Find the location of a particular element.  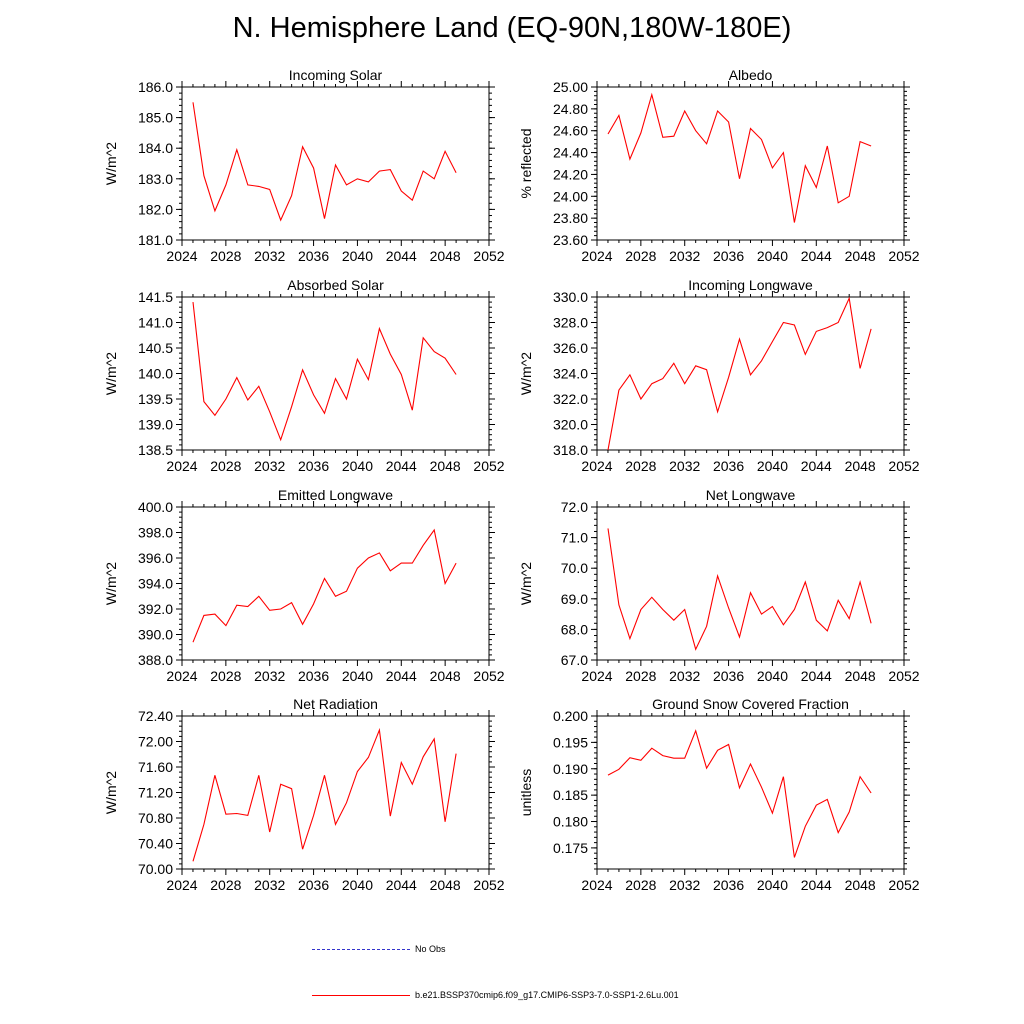

y-tick-label: 70.40 is located at coordinates (155, 844).